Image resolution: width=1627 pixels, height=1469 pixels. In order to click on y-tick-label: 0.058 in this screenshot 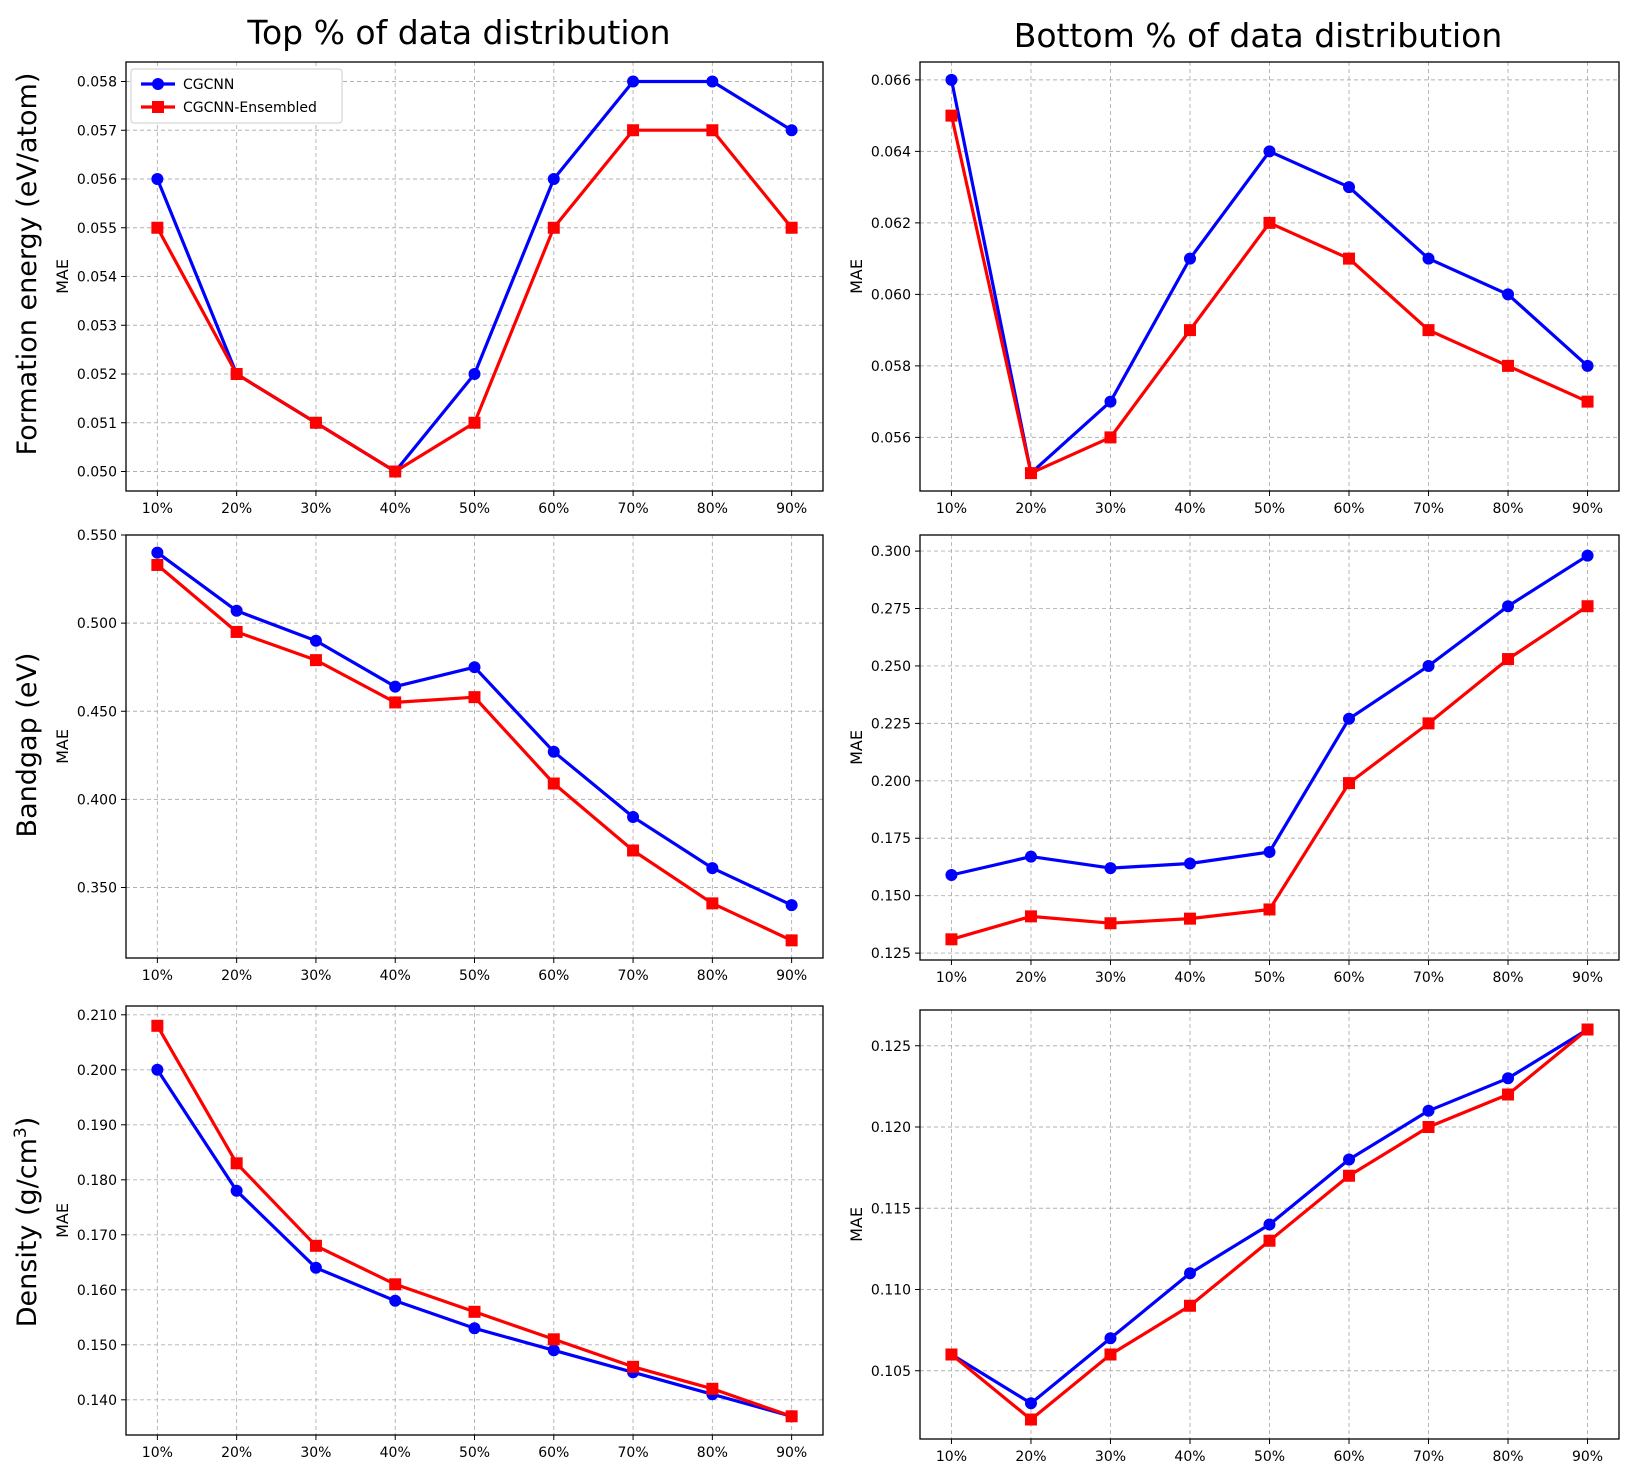, I will do `click(97, 83)`.